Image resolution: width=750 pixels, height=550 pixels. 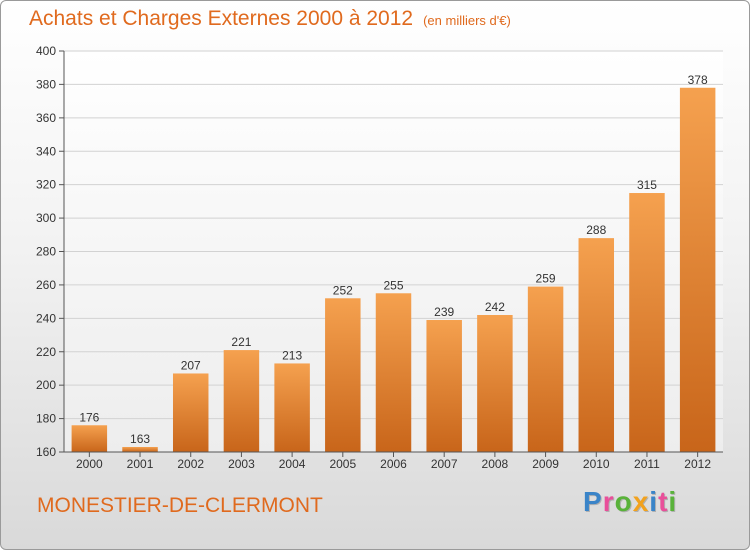 I want to click on bar-value-label: 163, so click(x=140, y=439).